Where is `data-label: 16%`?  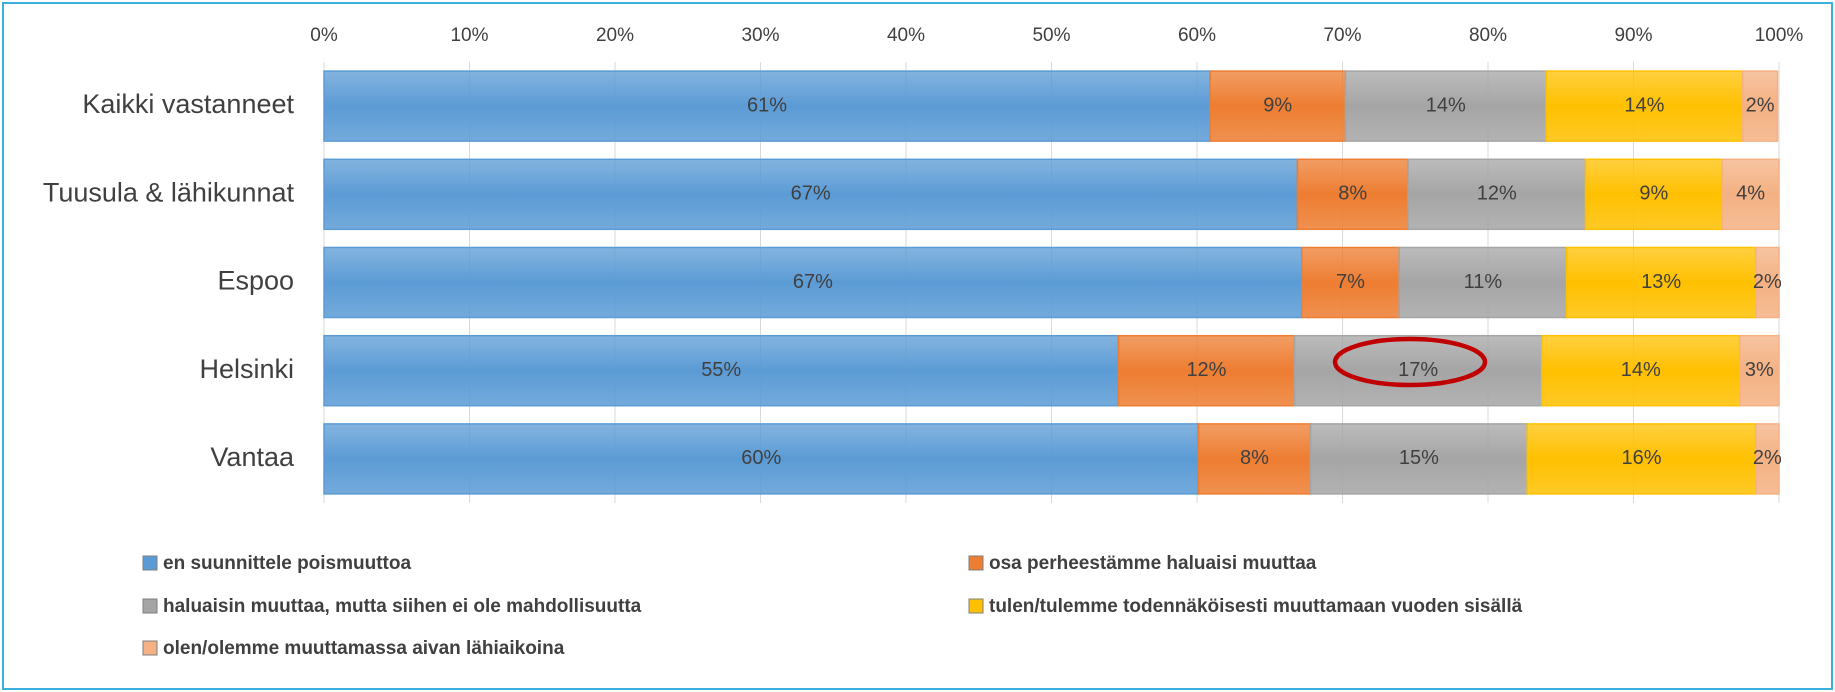 data-label: 16% is located at coordinates (1641, 458).